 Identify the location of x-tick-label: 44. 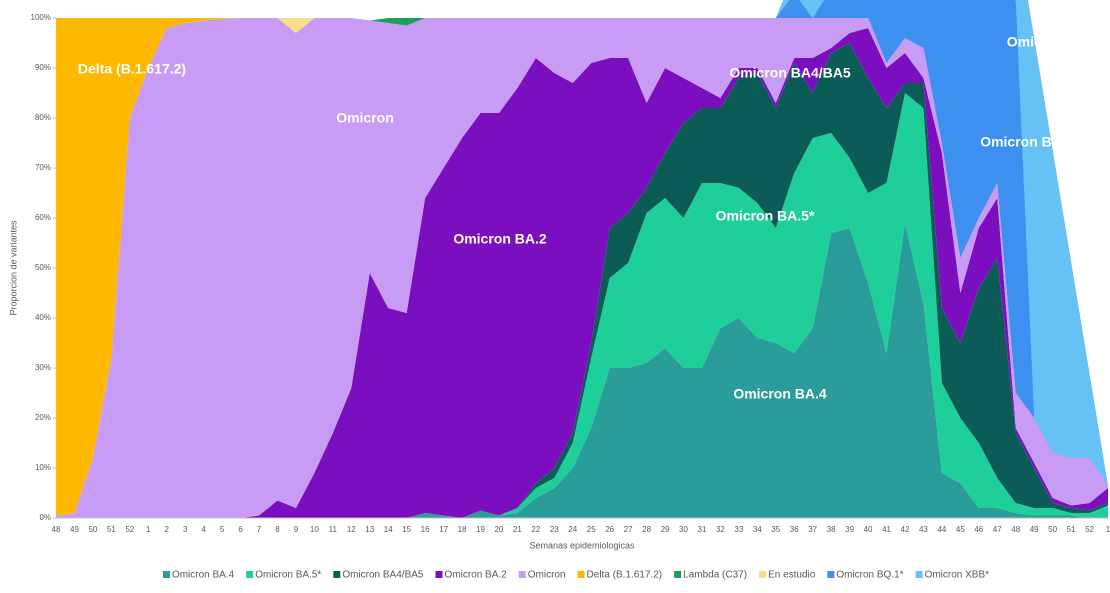
(941, 529).